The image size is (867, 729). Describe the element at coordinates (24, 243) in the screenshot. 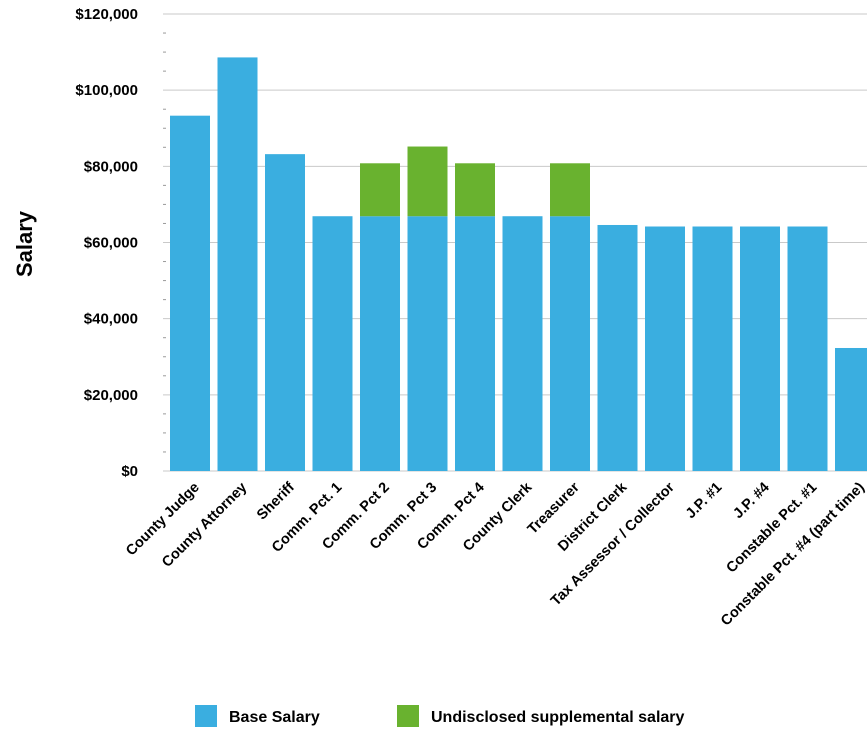

I see `y-axis-label: Salary` at that location.